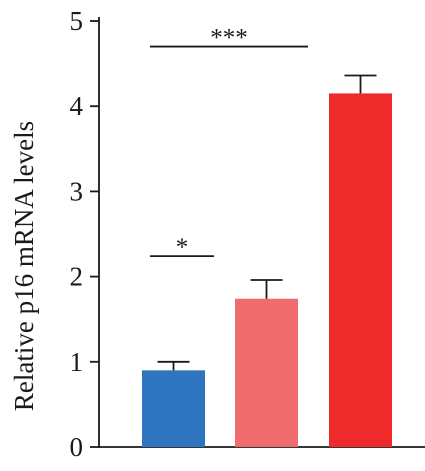 The height and width of the screenshot is (471, 425). What do you see at coordinates (77, 191) in the screenshot?
I see `y-tick-label: 3` at bounding box center [77, 191].